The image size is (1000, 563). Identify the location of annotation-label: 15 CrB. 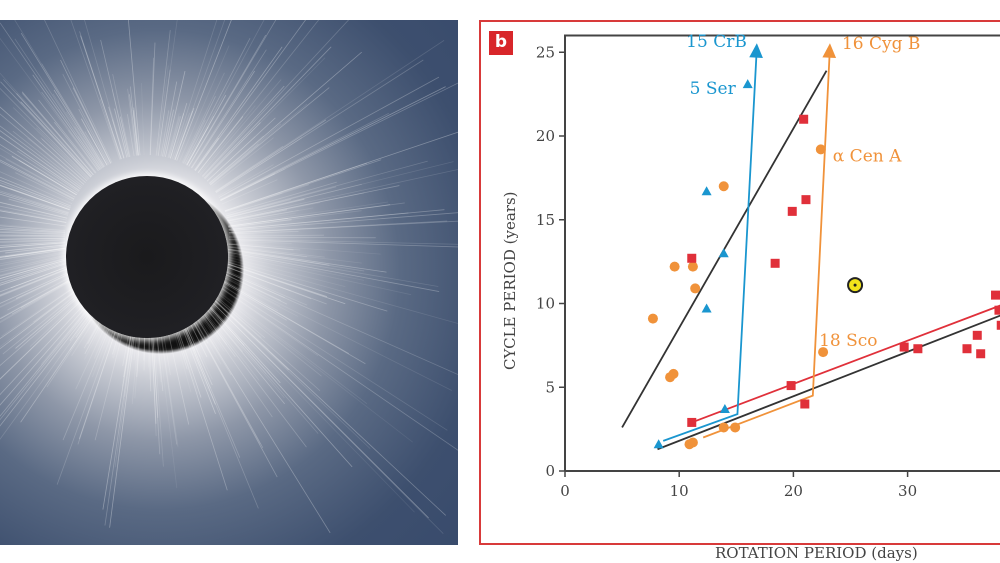
(716, 42).